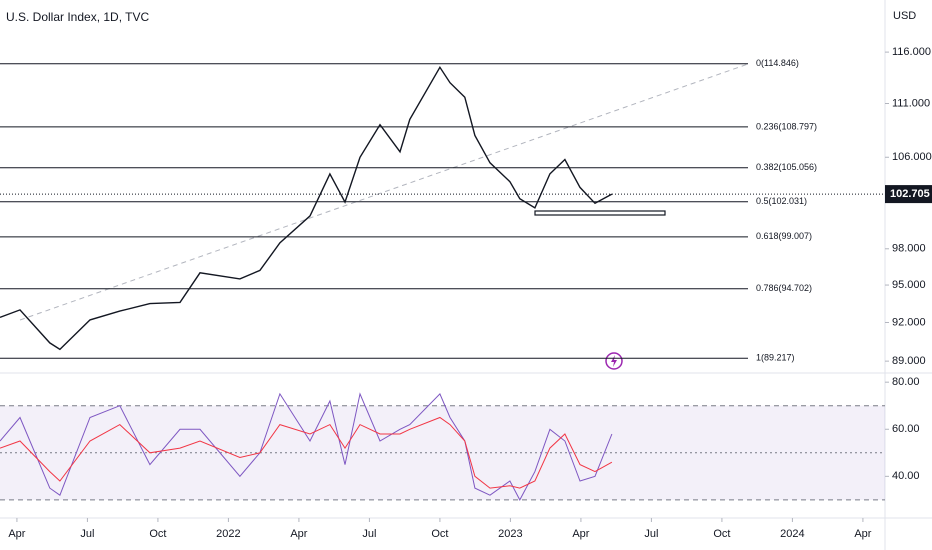 The image size is (932, 550). I want to click on y-tick-label: 92.000, so click(909, 322).